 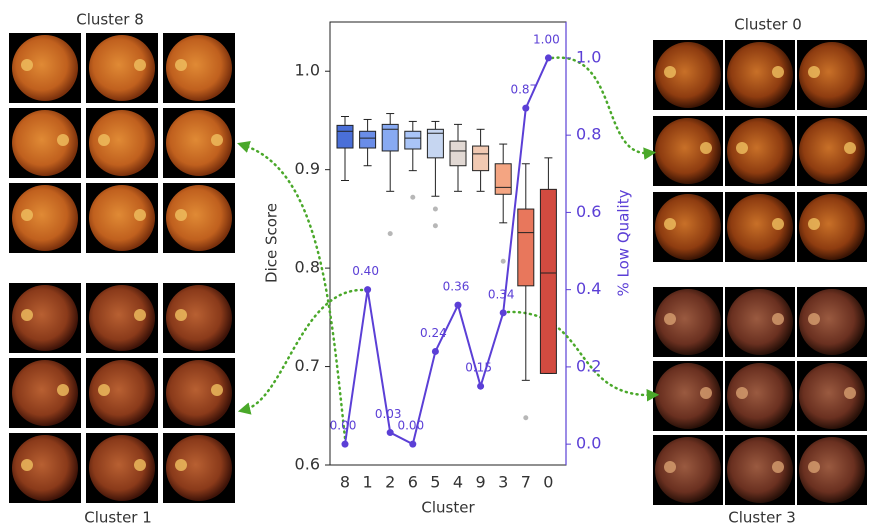 I want to click on value-label: 0.36, so click(x=456, y=287).